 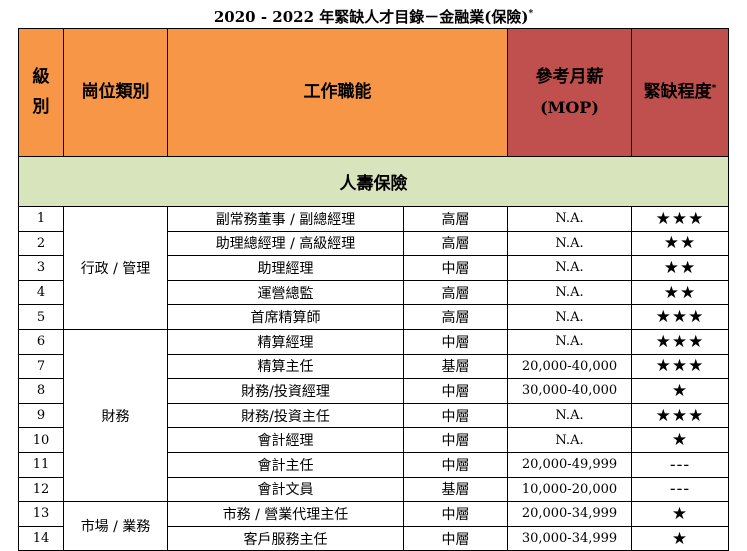 I want to click on row-number: 1, so click(x=41, y=219).